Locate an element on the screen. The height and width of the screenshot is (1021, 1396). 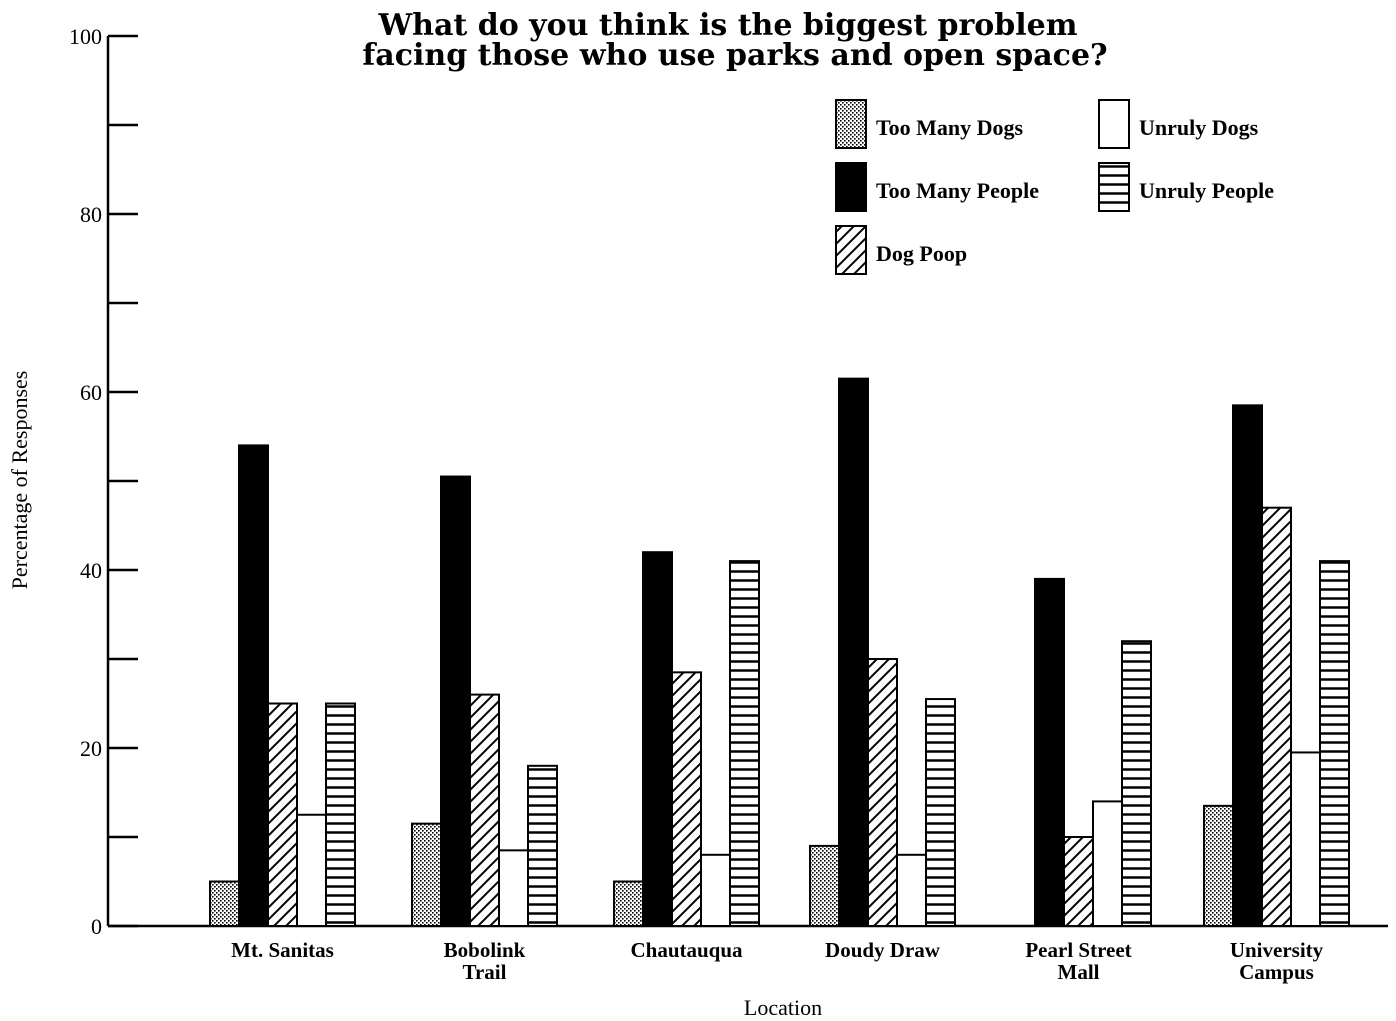
y-axis-title: Percentage of Responses is located at coordinates (19, 480).